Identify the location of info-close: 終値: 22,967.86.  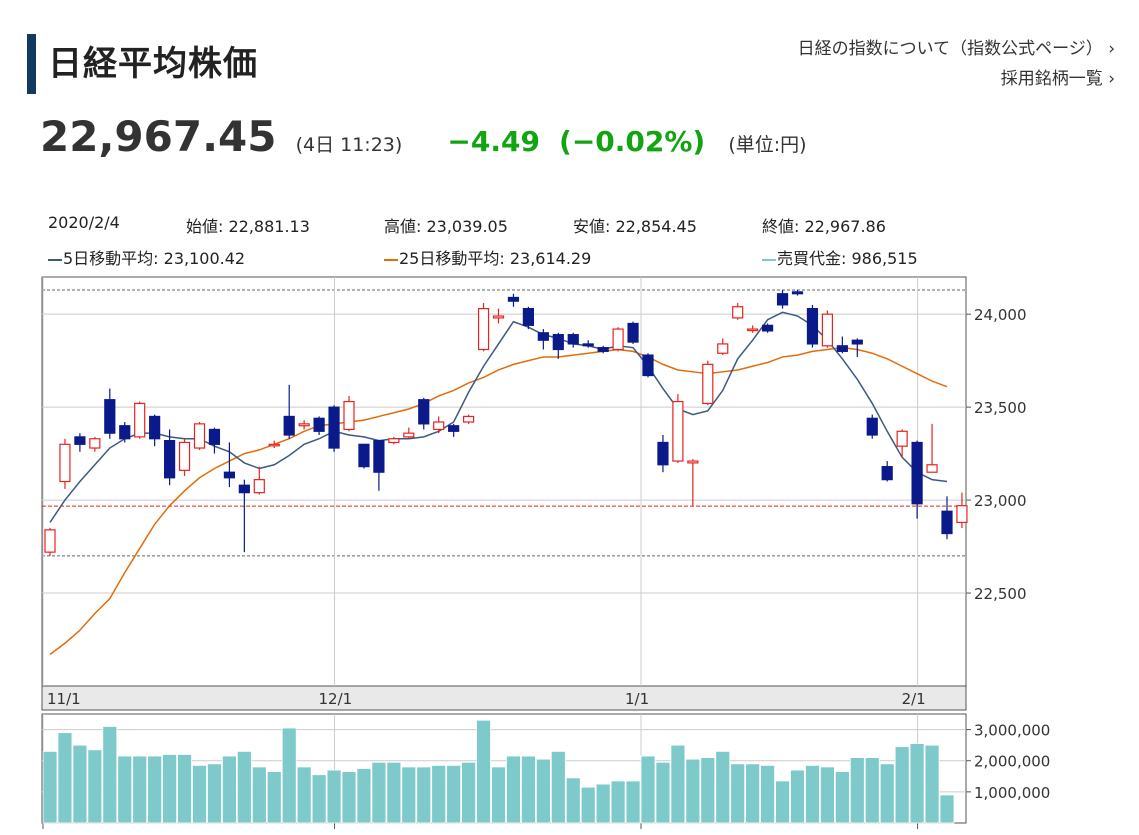
(824, 226).